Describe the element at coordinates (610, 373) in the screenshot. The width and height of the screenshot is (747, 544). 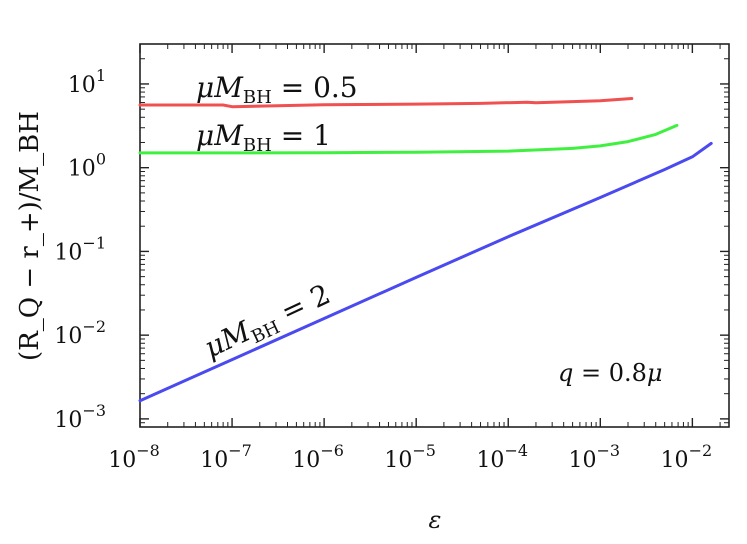
I see `annotation-q: q = 0.8μ` at that location.